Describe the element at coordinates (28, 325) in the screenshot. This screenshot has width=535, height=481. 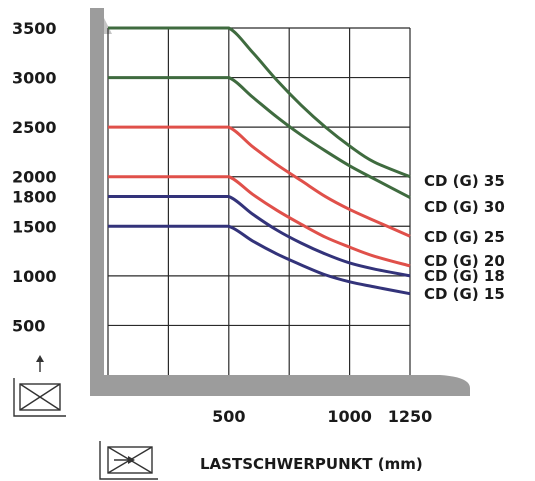
I see `y-tick-label: 500` at that location.